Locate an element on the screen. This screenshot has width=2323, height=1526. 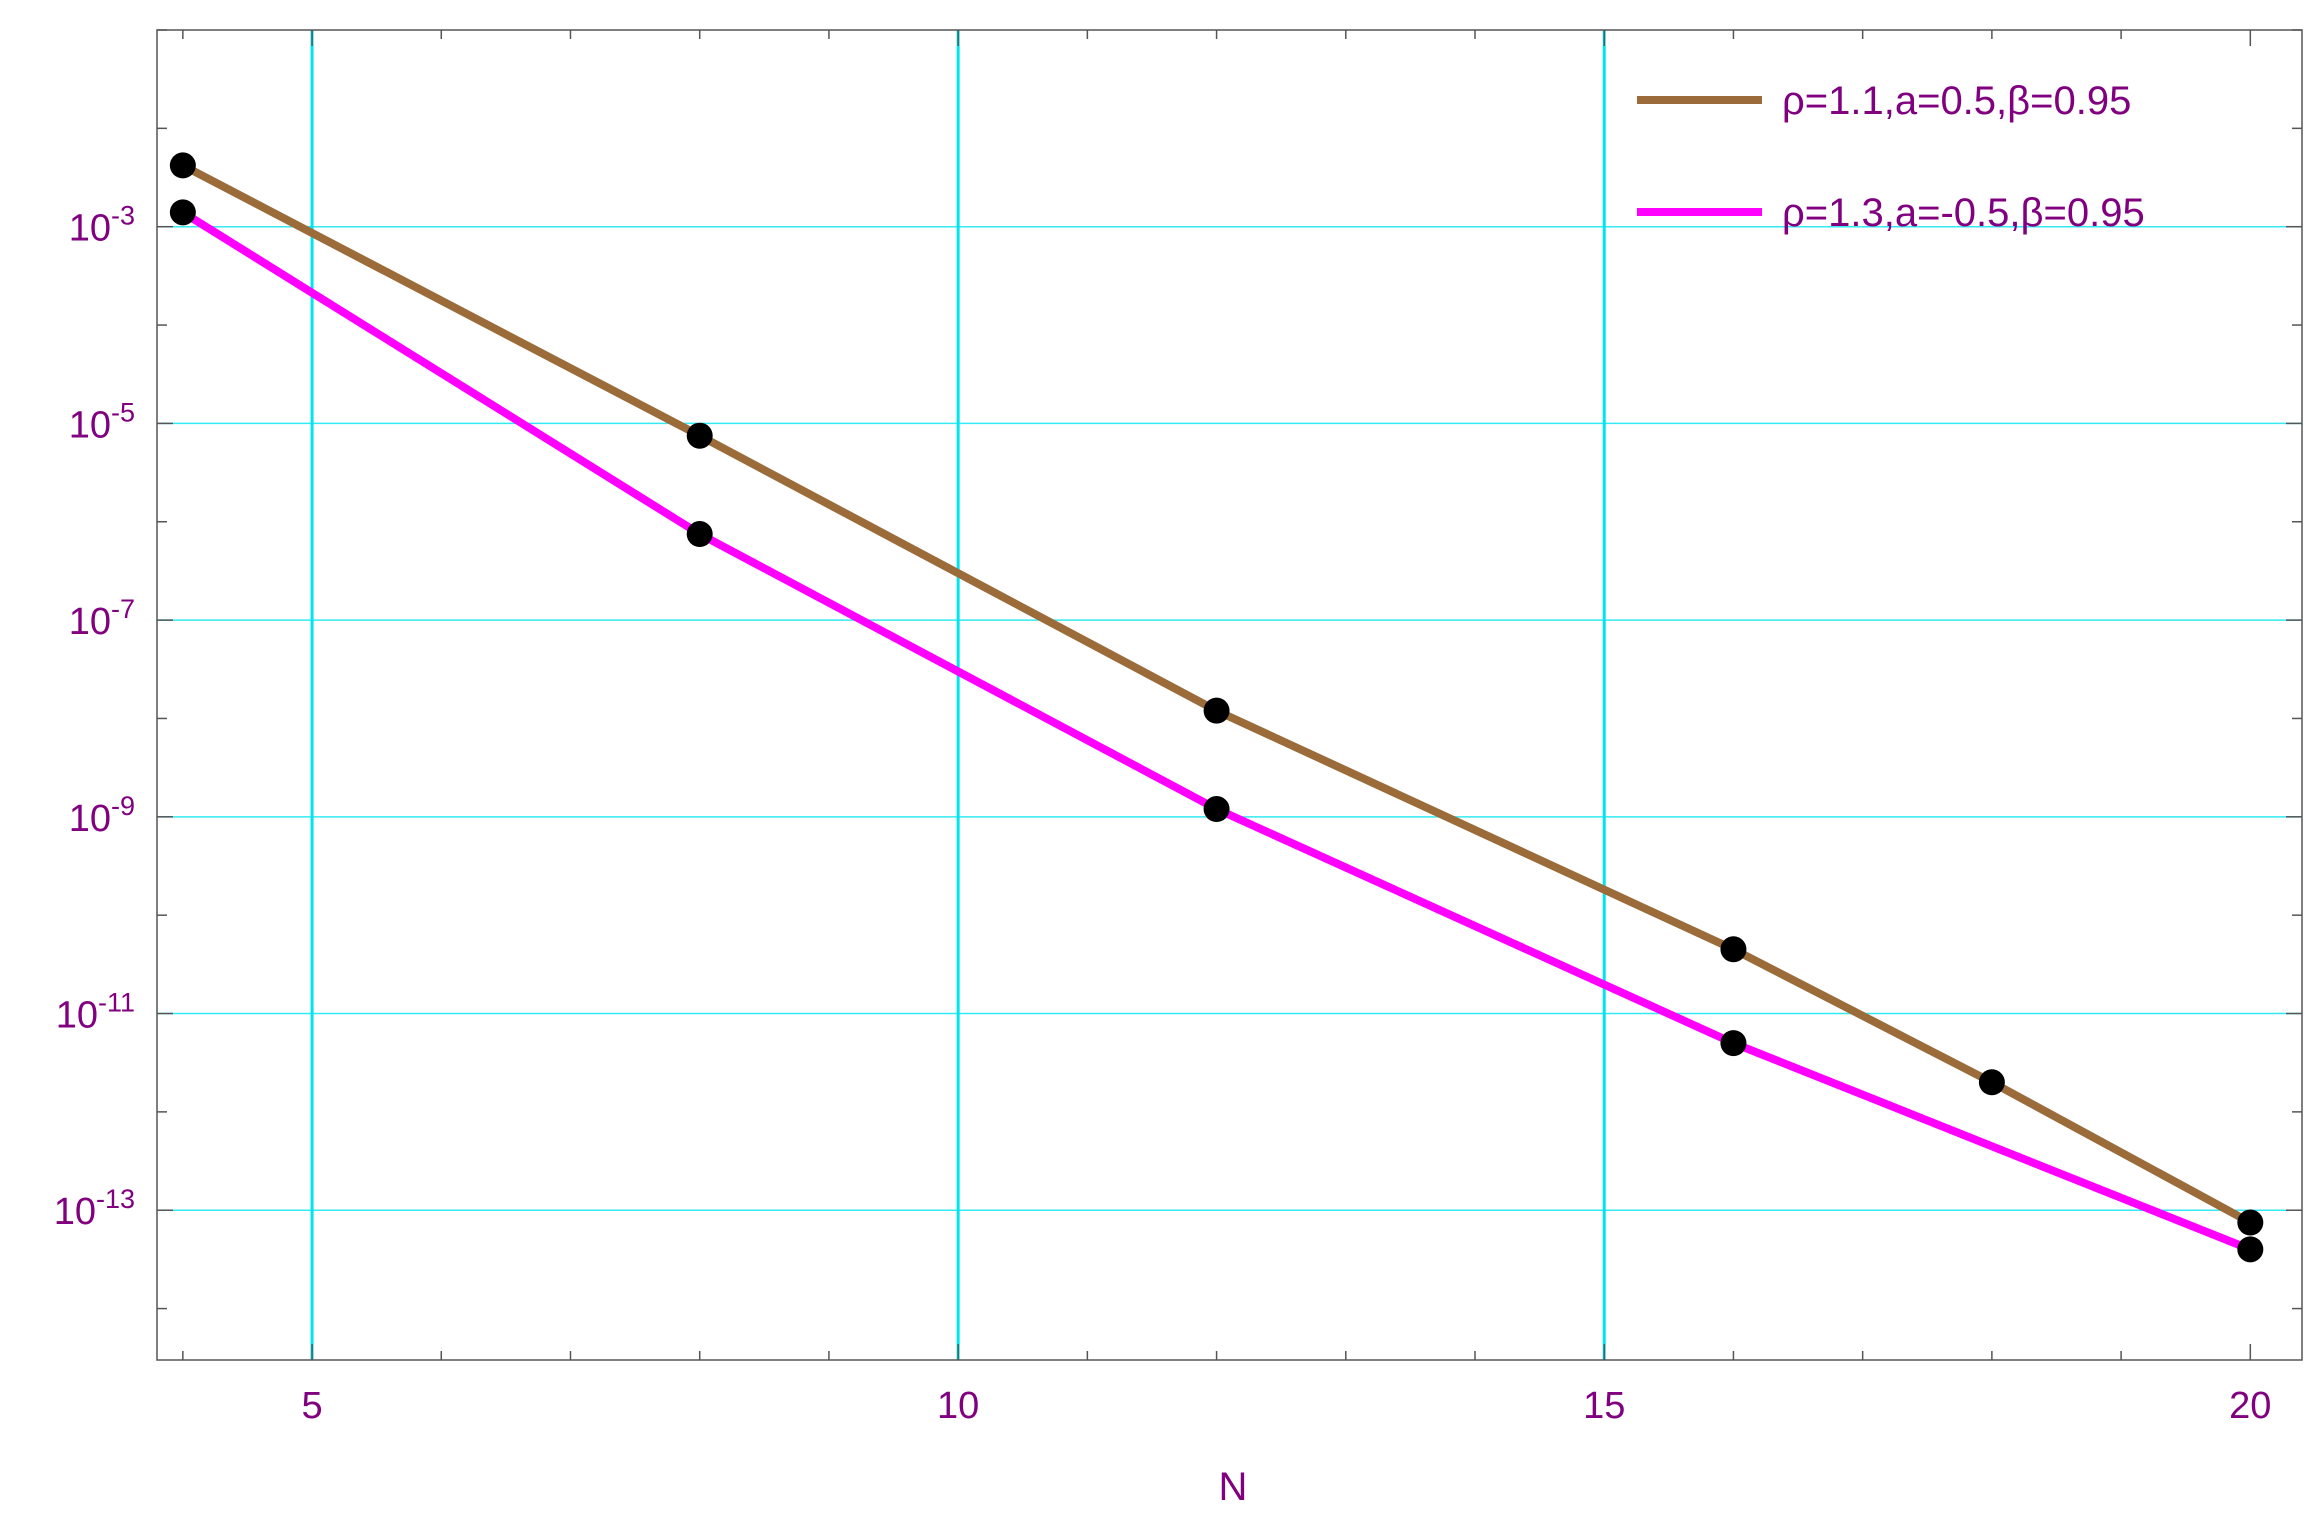
y-tick-exponent: -11 is located at coordinates (116, 1003).